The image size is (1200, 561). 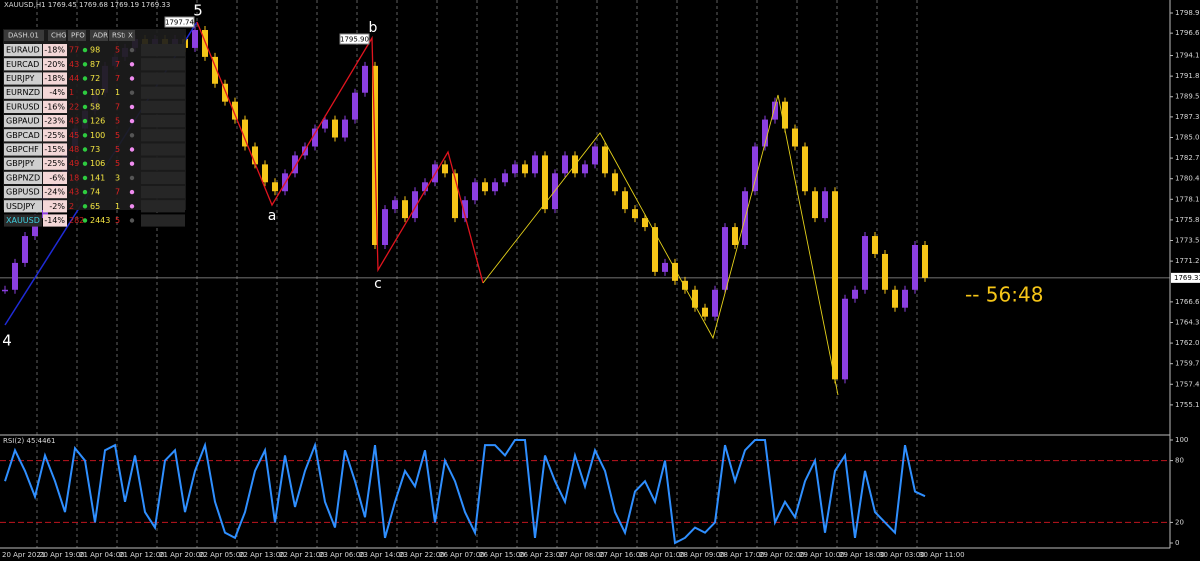 What do you see at coordinates (97, 92) in the screenshot?
I see `adr: 107` at bounding box center [97, 92].